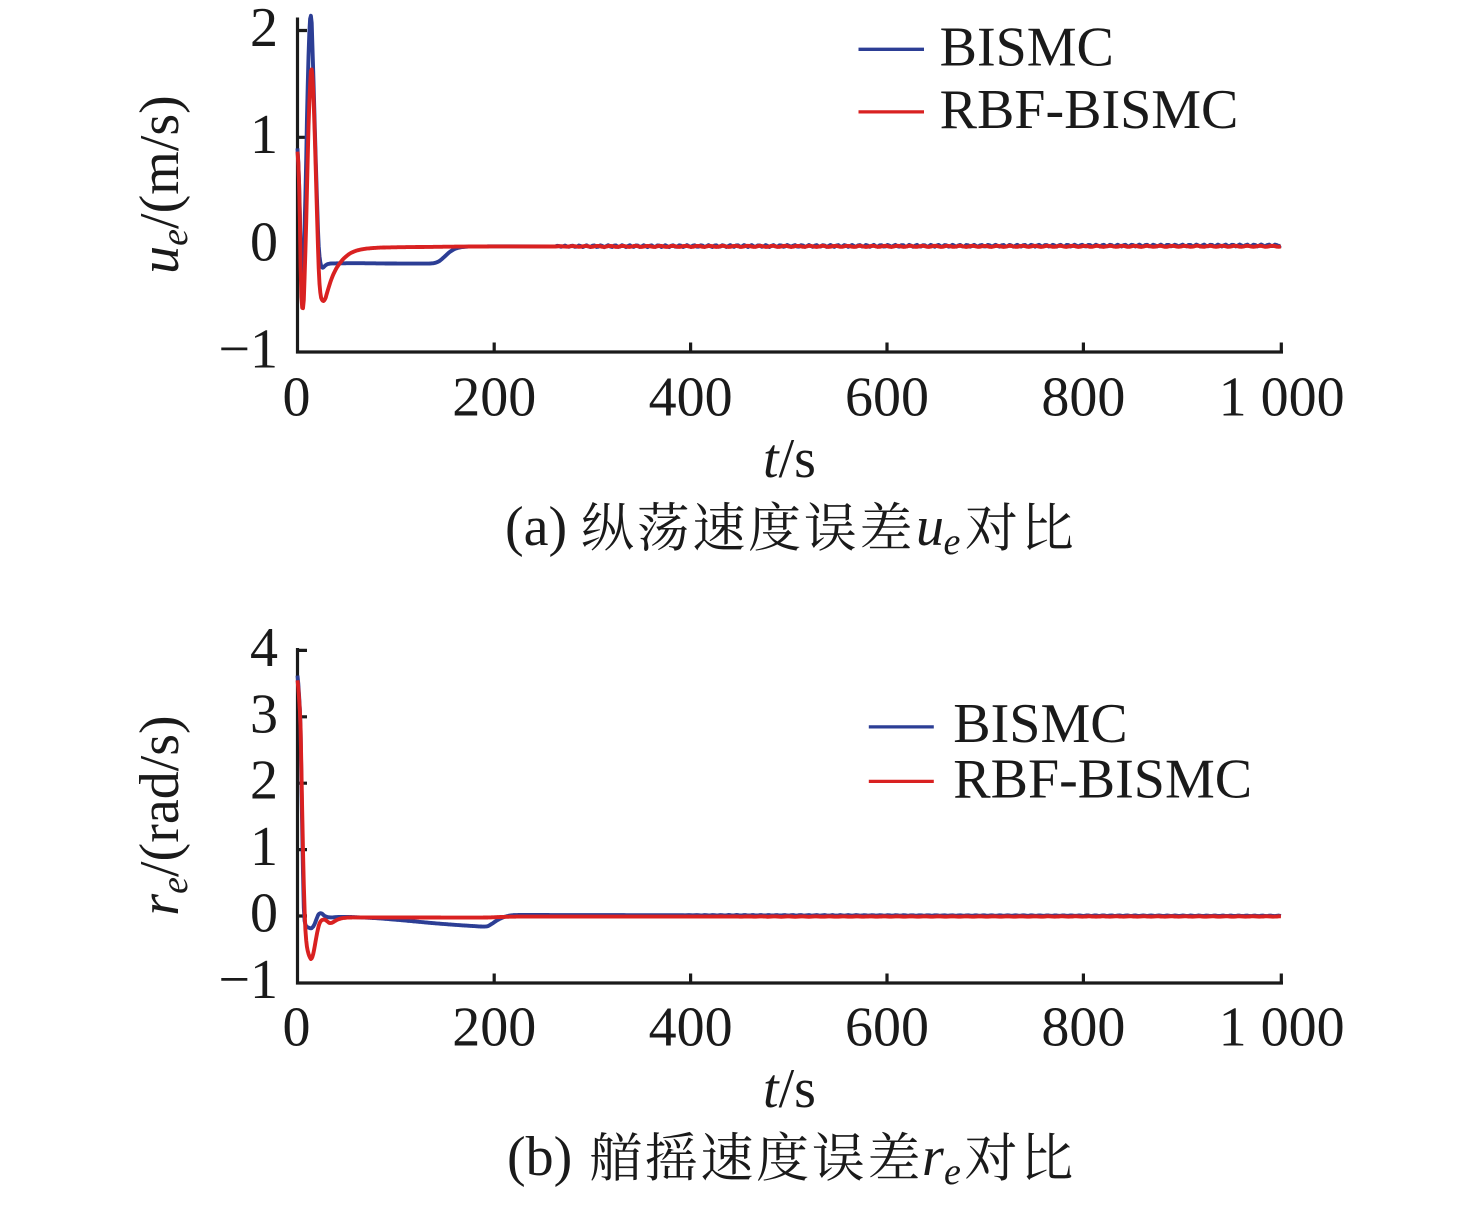 The width and height of the screenshot is (1476, 1213). What do you see at coordinates (264, 714) in the screenshot?
I see `svg-text: 3` at bounding box center [264, 714].